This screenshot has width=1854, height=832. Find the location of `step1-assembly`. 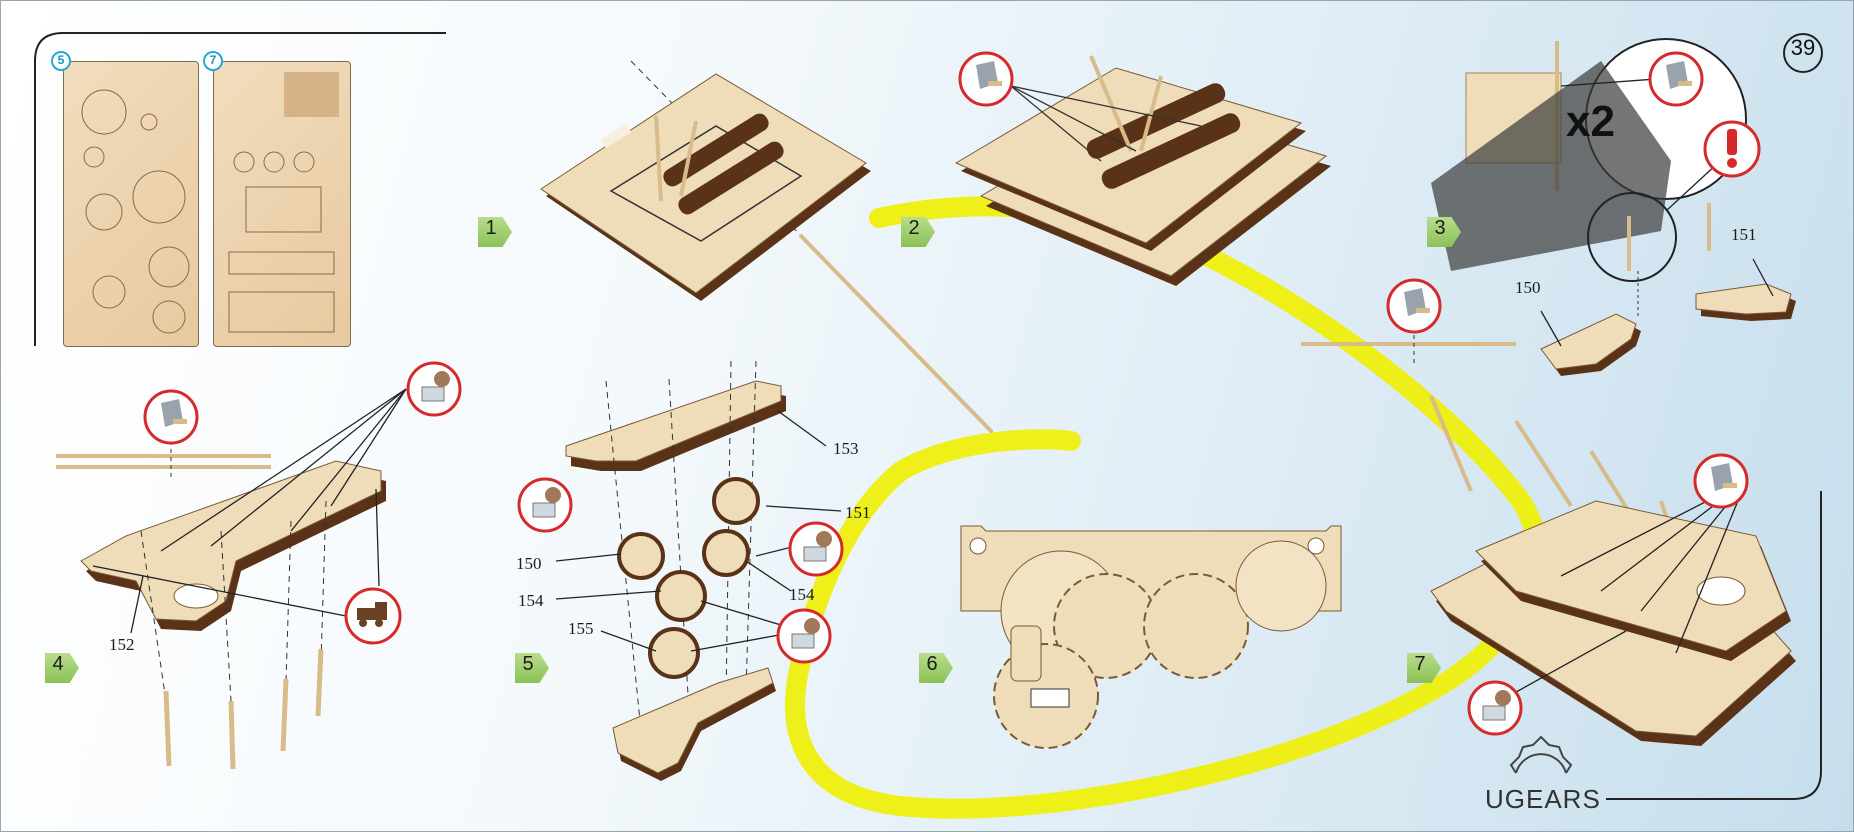

step1-assembly is located at coordinates (766, 246).